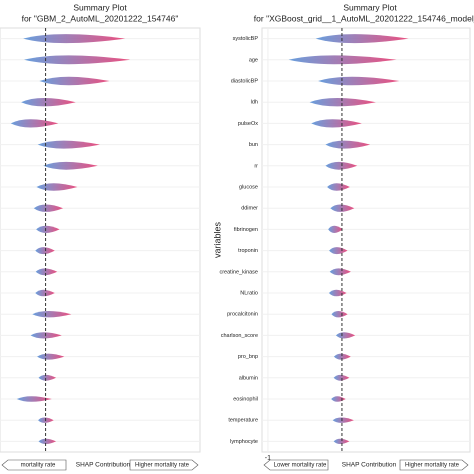  Describe the element at coordinates (243, 421) in the screenshot. I see `y-tick-label: temperature` at that location.